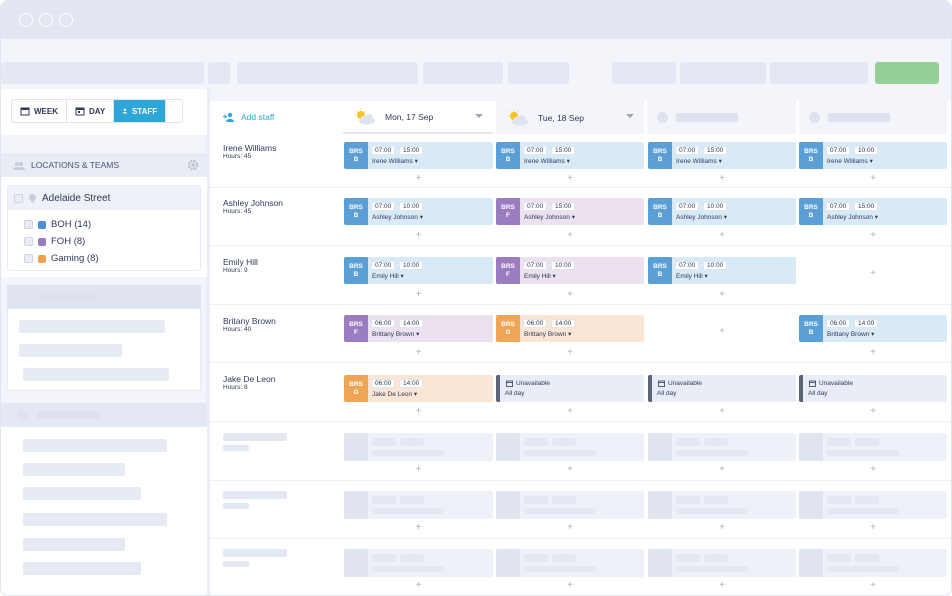  What do you see at coordinates (395, 394) in the screenshot?
I see `shift-assignee-dropdown: Jake De Leon ▾` at bounding box center [395, 394].